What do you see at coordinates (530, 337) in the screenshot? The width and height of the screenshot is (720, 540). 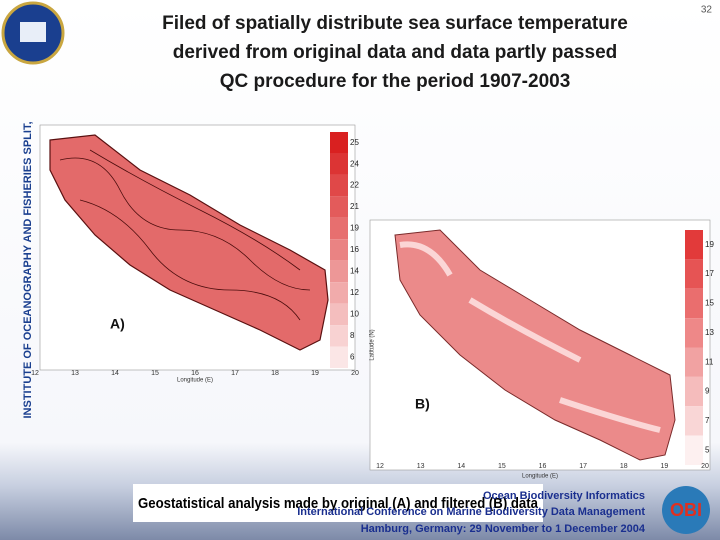 I see `map-b-shading` at bounding box center [530, 337].